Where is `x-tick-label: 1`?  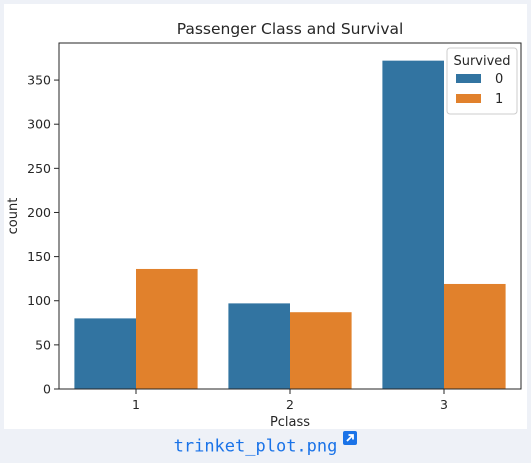 x-tick-label: 1 is located at coordinates (136, 404).